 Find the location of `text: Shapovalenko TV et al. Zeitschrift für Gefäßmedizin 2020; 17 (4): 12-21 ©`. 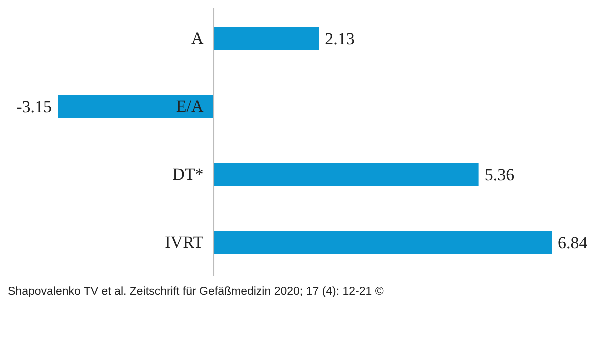

text: Shapovalenko TV et al. Zeitschrift für Gefäßmedizin 2020; 17 (4): 12-21 © is located at coordinates (196, 292).